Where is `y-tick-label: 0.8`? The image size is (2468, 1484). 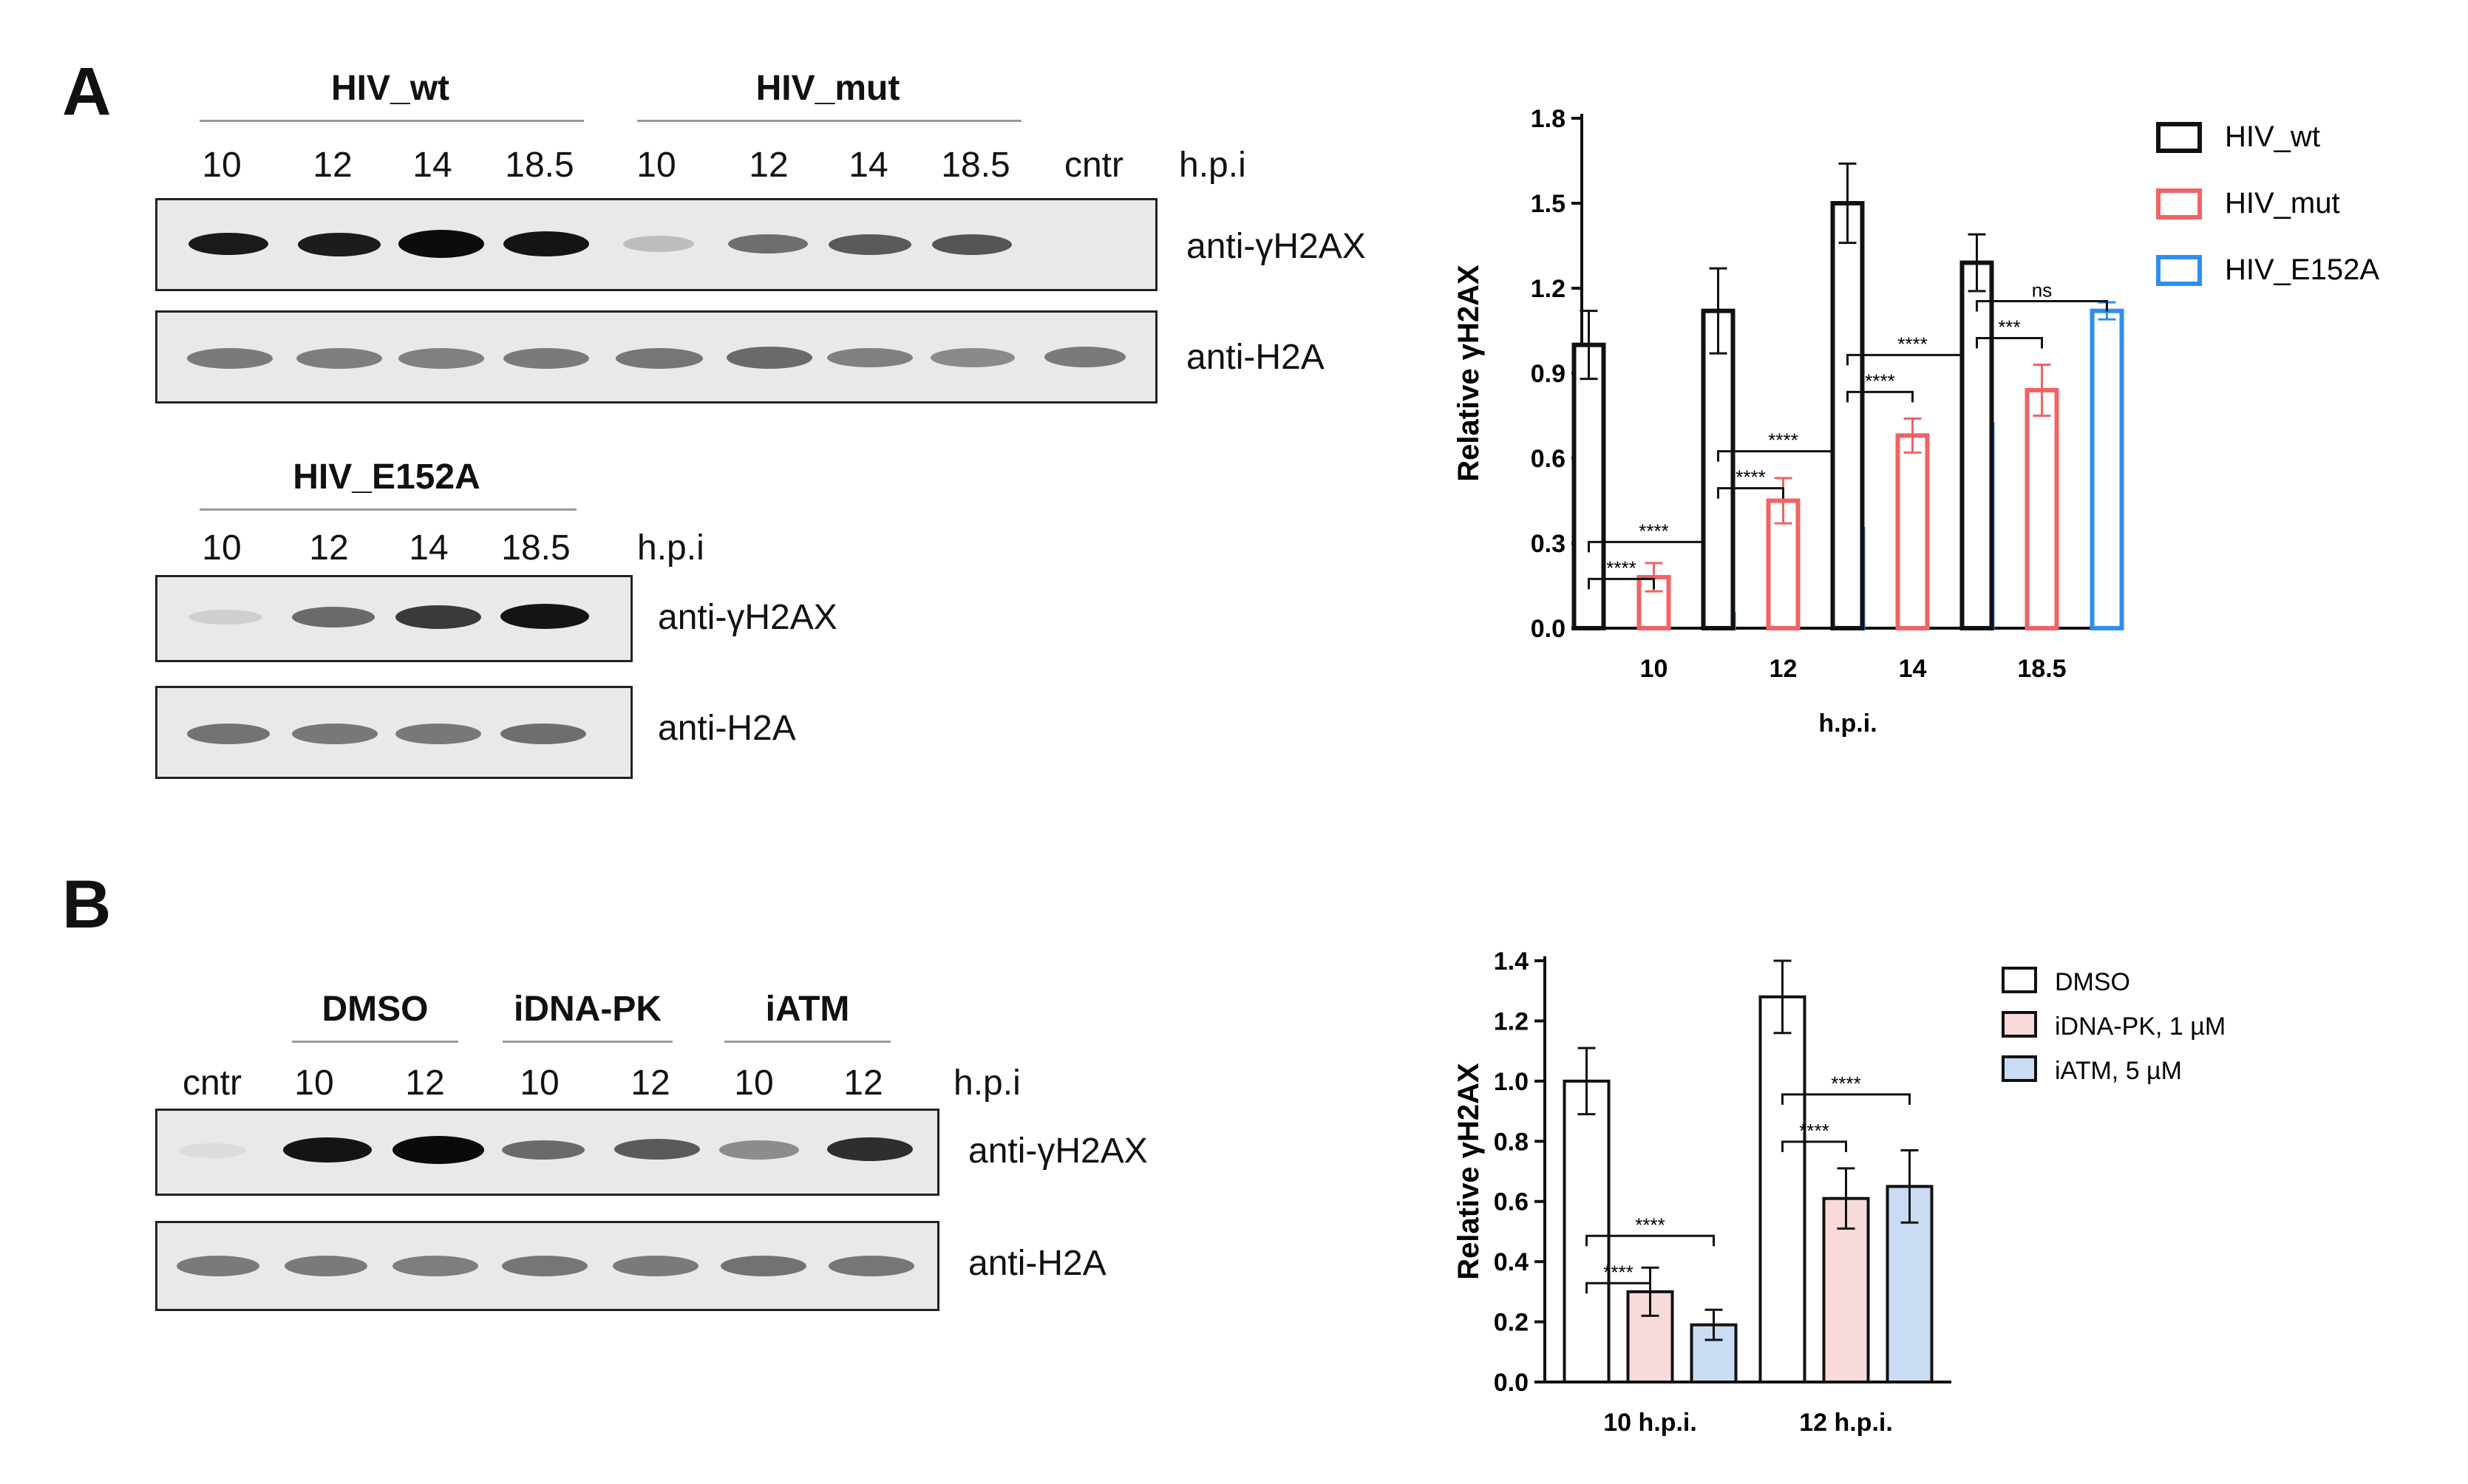 y-tick-label: 0.8 is located at coordinates (1511, 1142).